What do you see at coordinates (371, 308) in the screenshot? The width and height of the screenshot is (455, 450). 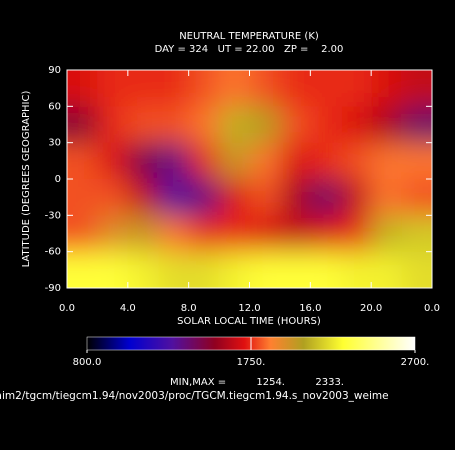 I see `x-tick-label: 20.0` at bounding box center [371, 308].